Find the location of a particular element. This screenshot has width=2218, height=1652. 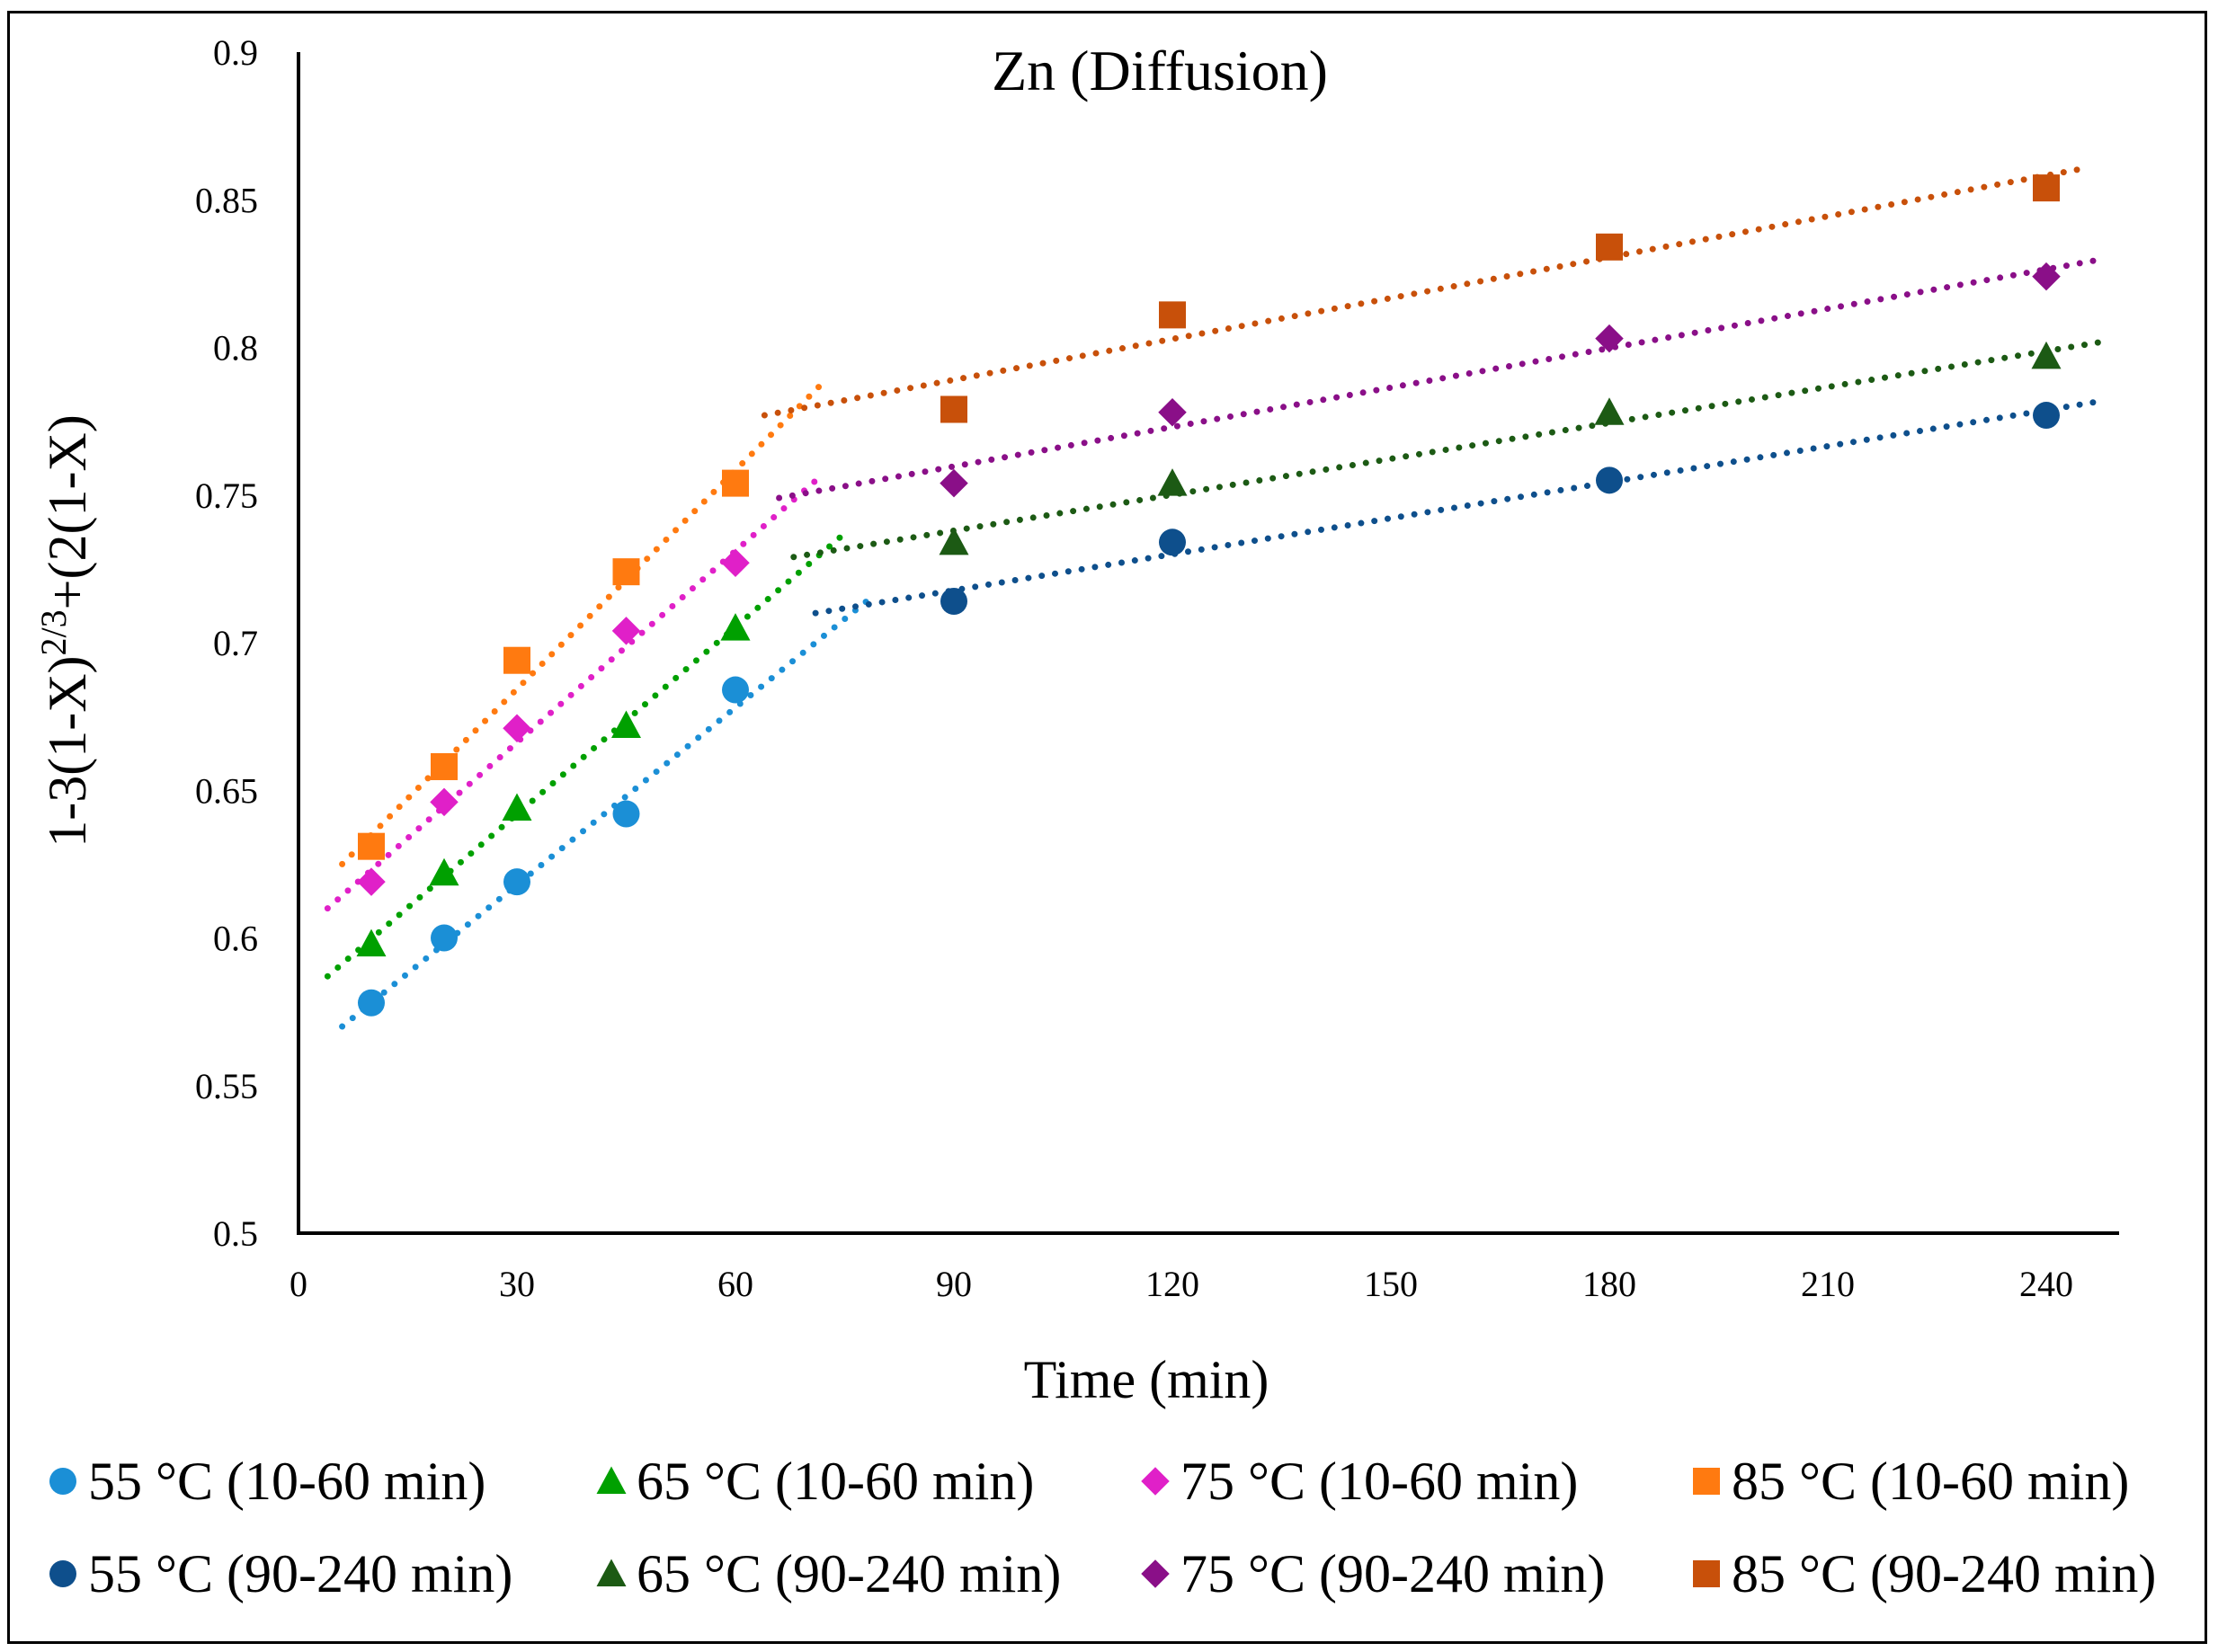

x-tick-label: 240 is located at coordinates (2046, 1284).